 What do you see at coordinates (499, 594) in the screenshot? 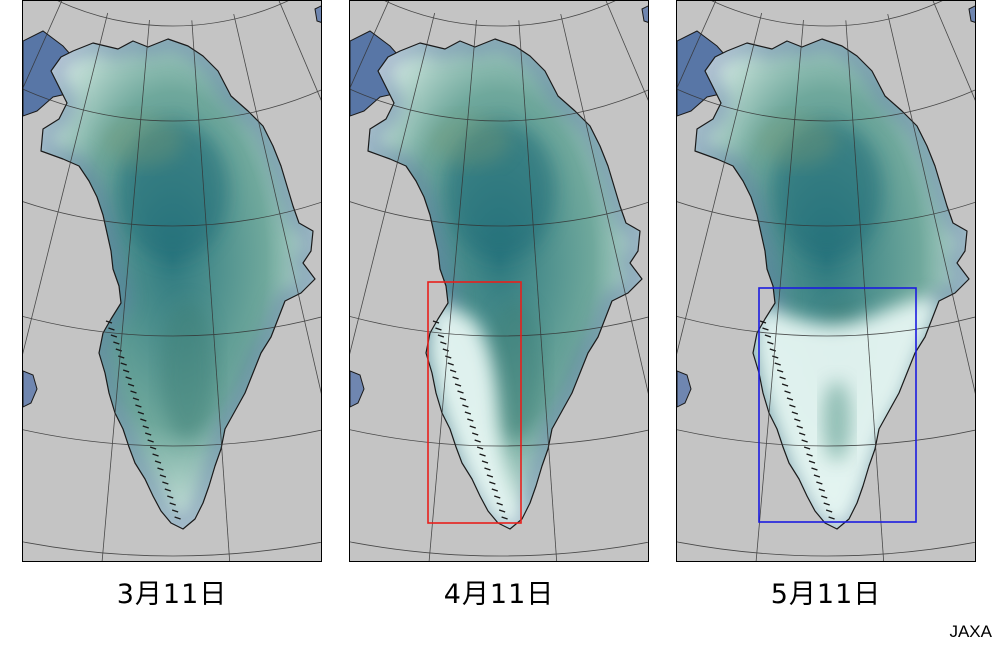
I see `date-label-april: 4月11日` at bounding box center [499, 594].